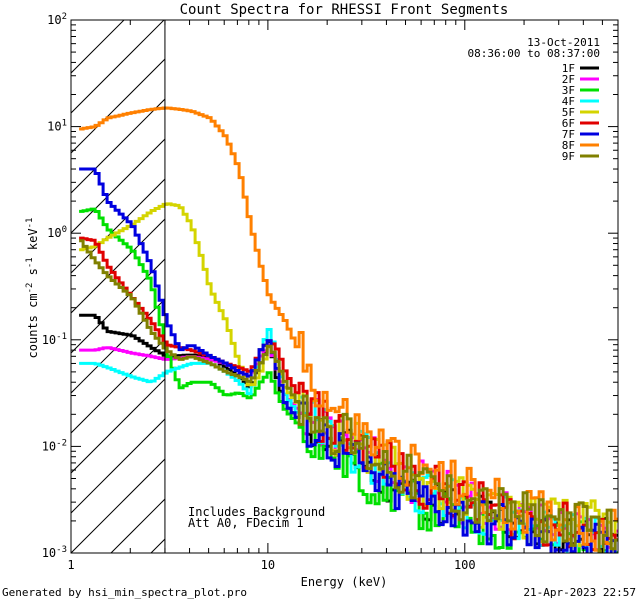 Image resolution: width=640 pixels, height=600 pixels. I want to click on x-axis-label: Energy (keV), so click(344, 582).